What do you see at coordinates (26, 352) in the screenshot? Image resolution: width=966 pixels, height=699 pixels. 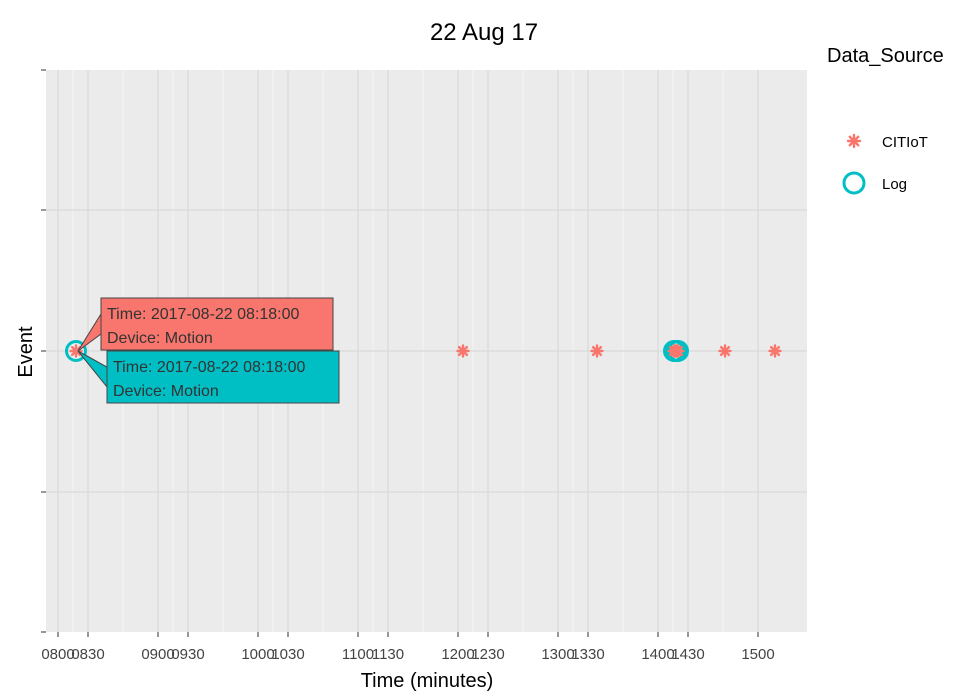 I see `y-axis-label: Event` at bounding box center [26, 352].